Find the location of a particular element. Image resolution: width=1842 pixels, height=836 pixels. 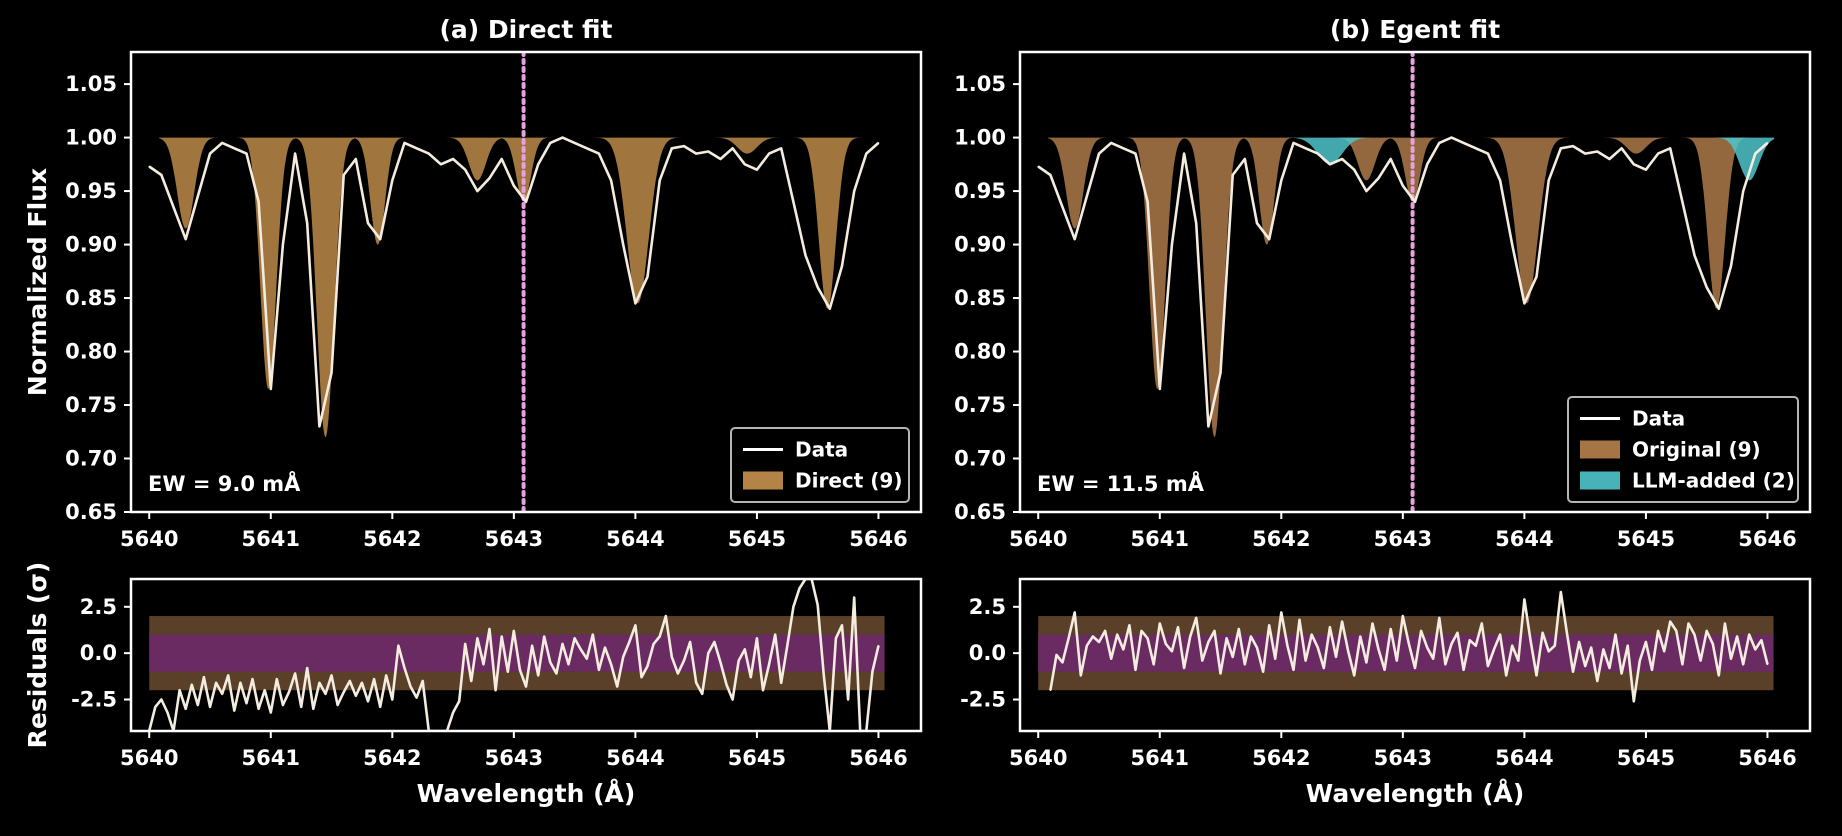

axes-frame is located at coordinates (526, 655).